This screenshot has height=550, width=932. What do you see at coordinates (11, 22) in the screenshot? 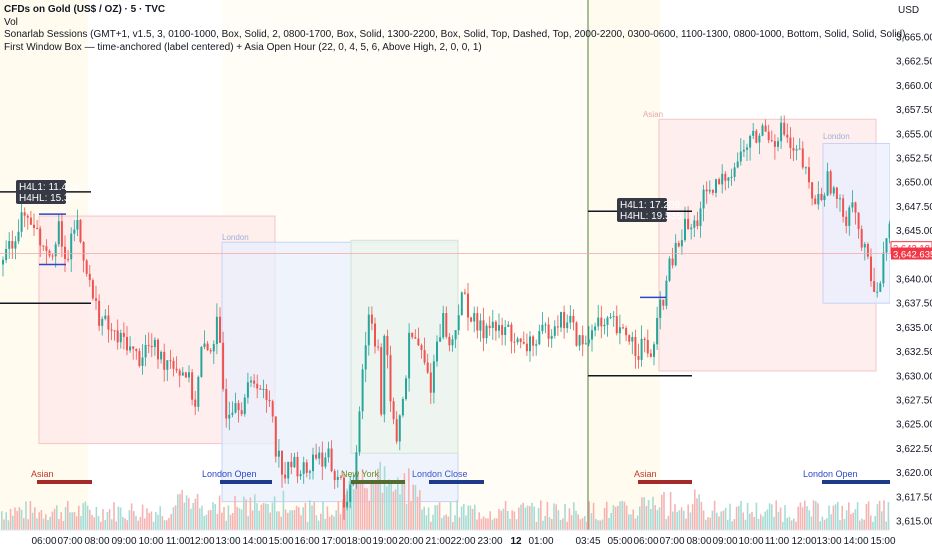
I see `indicator-volume: Vol` at bounding box center [11, 22].